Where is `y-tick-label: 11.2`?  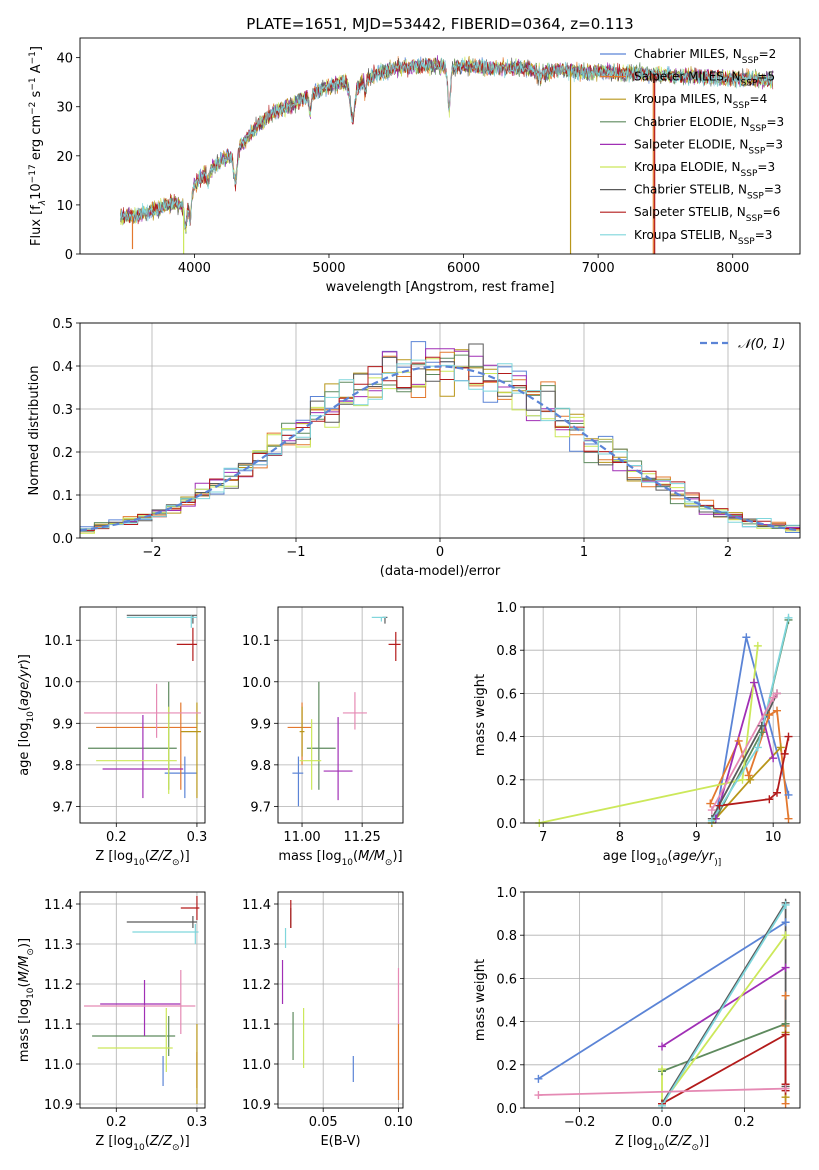 y-tick-label: 11.2 is located at coordinates (256, 985).